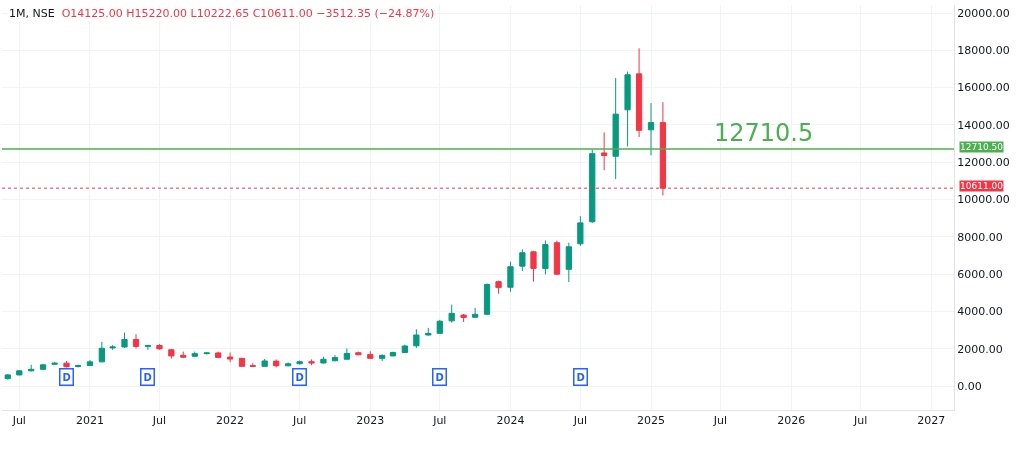  What do you see at coordinates (980, 312) in the screenshot?
I see `y-tick-label: 4000.00` at bounding box center [980, 312].